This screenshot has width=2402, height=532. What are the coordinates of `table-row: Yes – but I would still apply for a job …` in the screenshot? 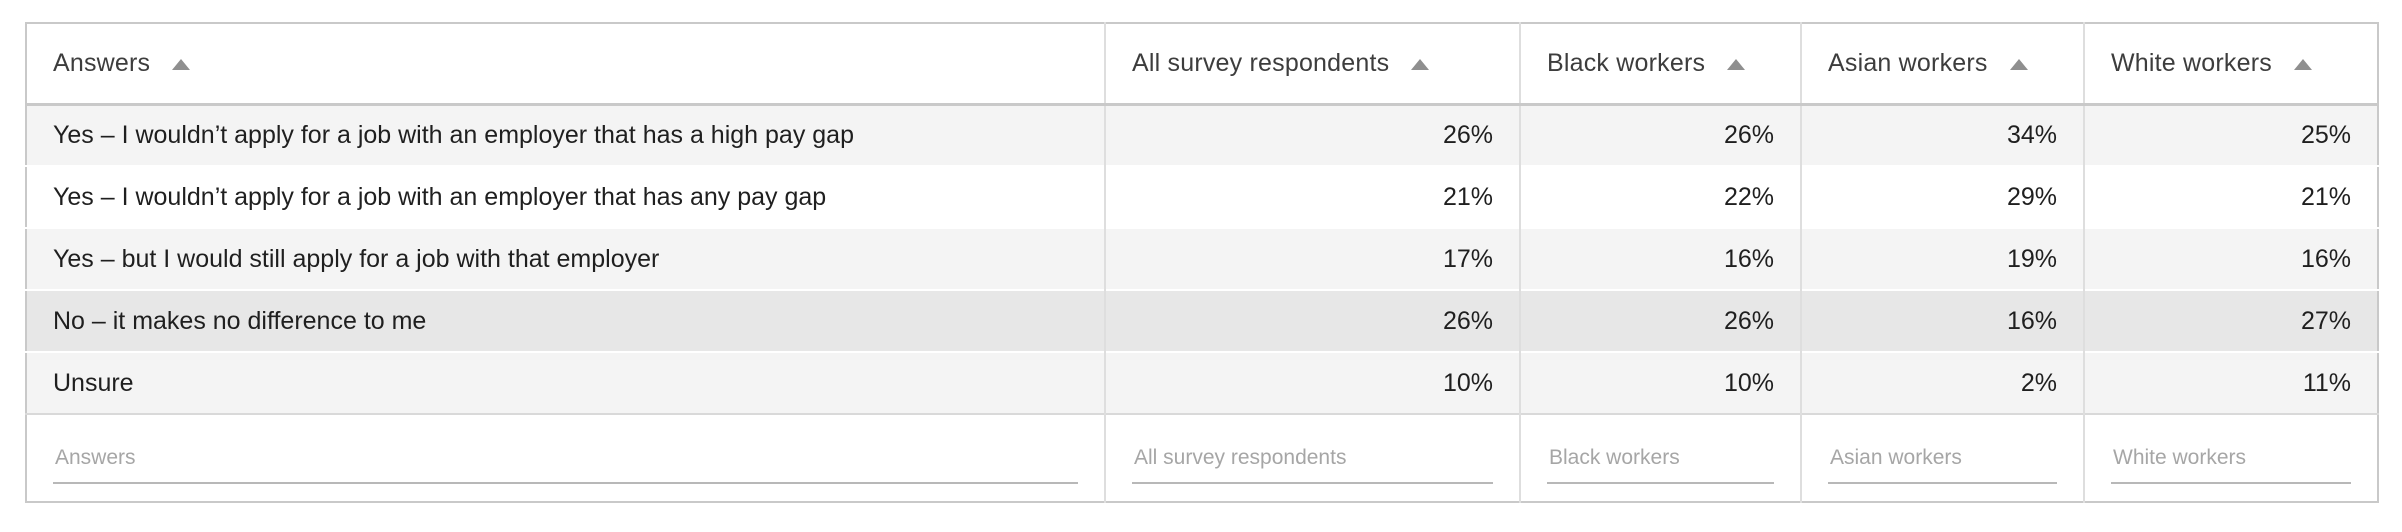 It's located at (1202, 258).